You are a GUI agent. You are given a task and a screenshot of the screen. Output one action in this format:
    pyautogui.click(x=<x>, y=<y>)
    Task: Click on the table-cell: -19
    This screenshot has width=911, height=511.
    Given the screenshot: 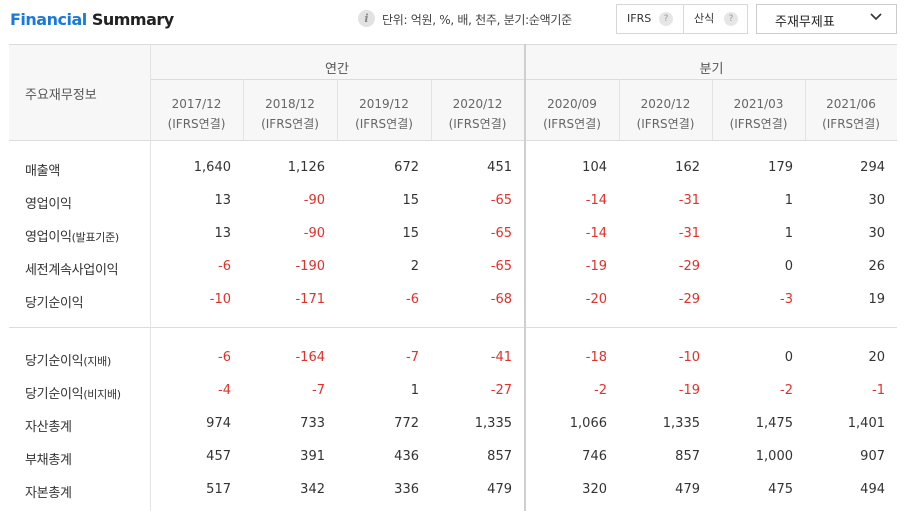 What is the action you would take?
    pyautogui.click(x=689, y=390)
    